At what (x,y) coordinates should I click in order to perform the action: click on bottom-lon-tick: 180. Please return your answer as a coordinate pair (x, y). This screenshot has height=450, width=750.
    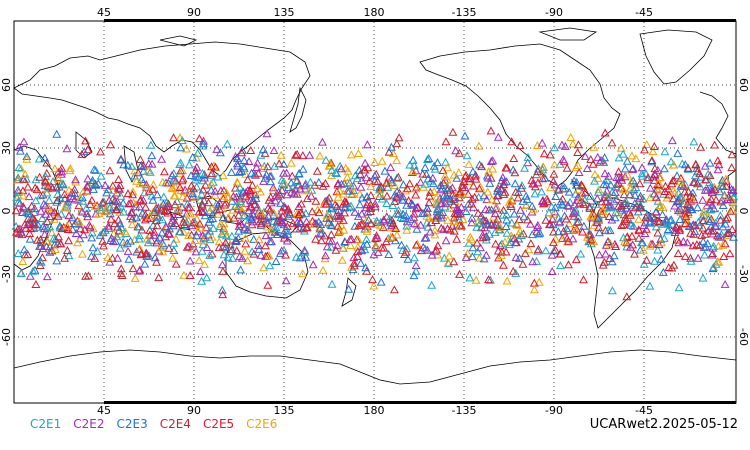
    Looking at the image, I should click on (374, 410).